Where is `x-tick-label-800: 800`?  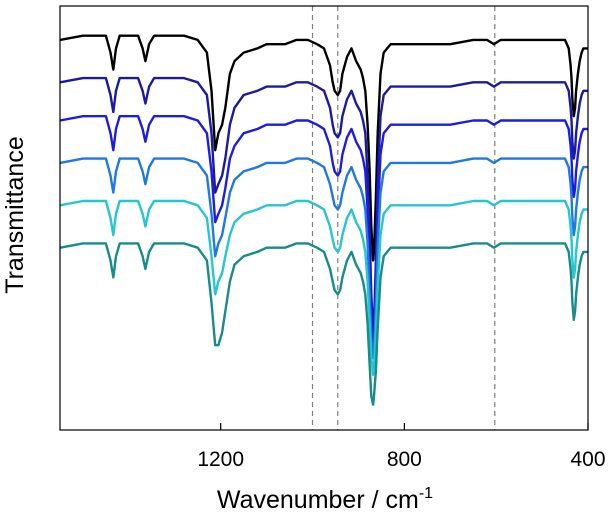 x-tick-label-800: 800 is located at coordinates (404, 459).